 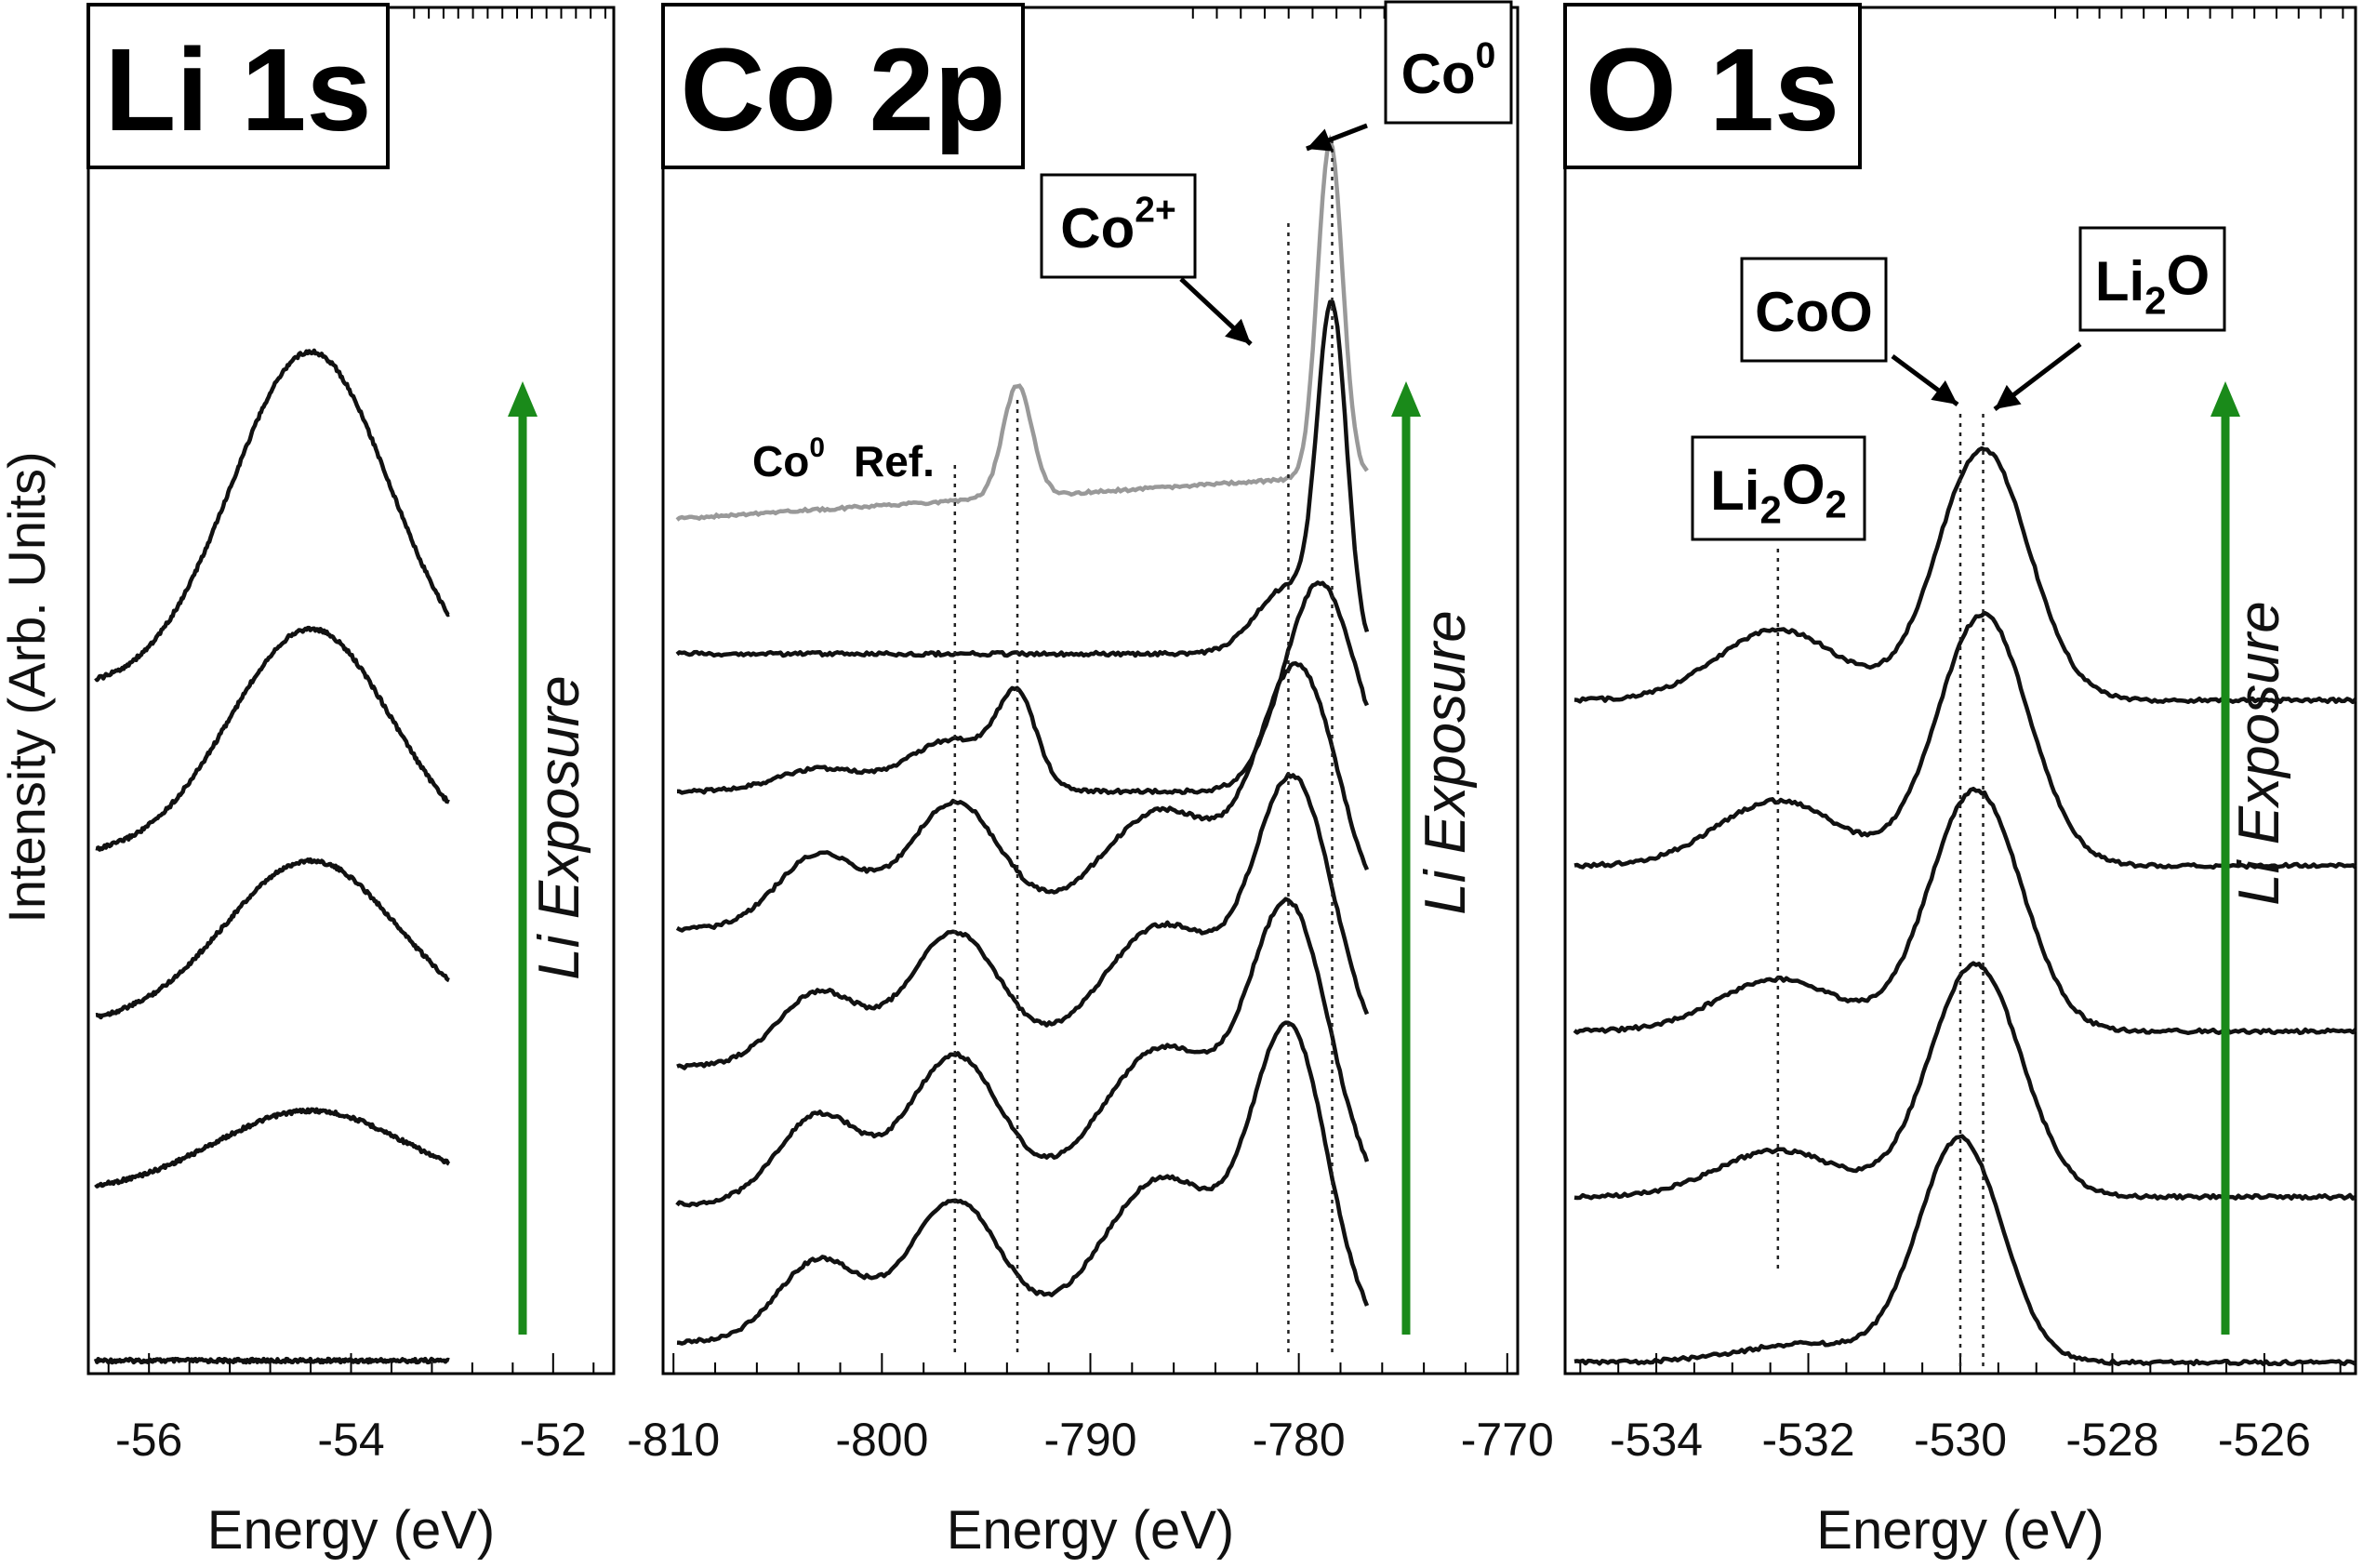 What do you see at coordinates (1089, 1440) in the screenshot?
I see `x-tick-label: -790` at bounding box center [1089, 1440].